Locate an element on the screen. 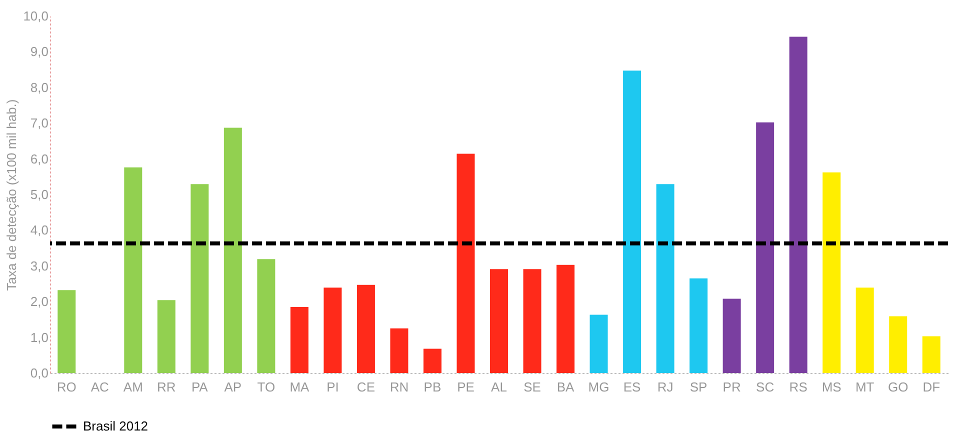 This screenshot has height=447, width=963. x-tick-label: TO is located at coordinates (266, 387).